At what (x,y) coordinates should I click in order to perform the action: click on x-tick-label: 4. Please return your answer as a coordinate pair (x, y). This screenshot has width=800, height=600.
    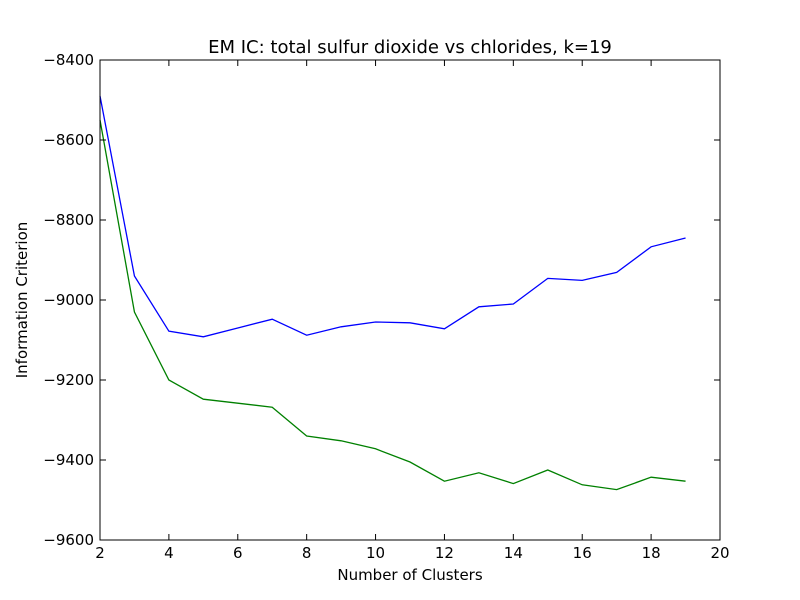
    Looking at the image, I should click on (169, 553).